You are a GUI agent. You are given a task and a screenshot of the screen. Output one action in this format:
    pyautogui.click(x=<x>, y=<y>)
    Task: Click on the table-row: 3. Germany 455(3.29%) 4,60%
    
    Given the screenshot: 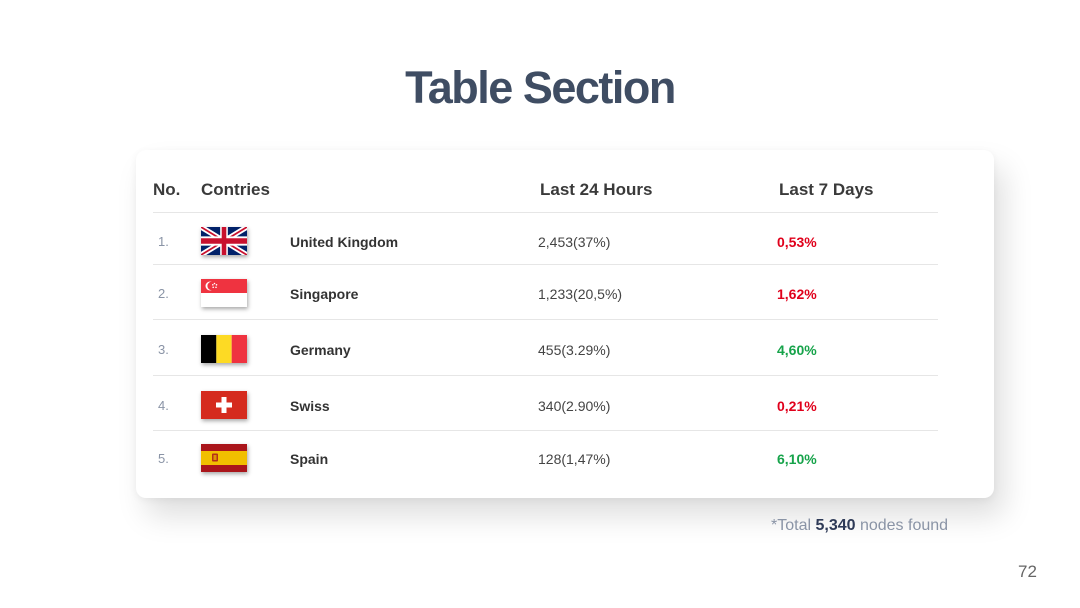 What is the action you would take?
    pyautogui.click(x=540, y=350)
    